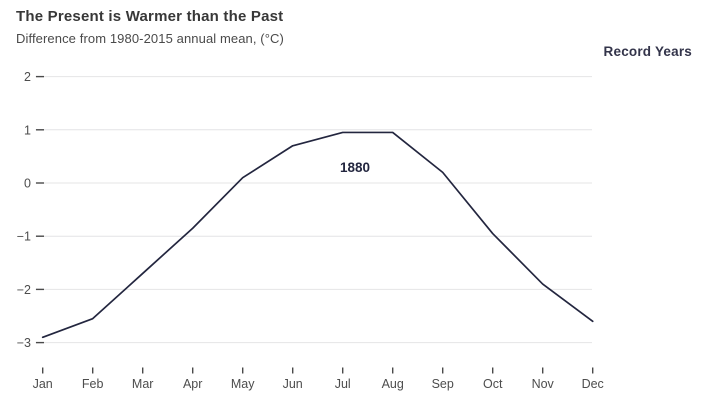  What do you see at coordinates (27, 184) in the screenshot?
I see `y-tick-label: 0` at bounding box center [27, 184].